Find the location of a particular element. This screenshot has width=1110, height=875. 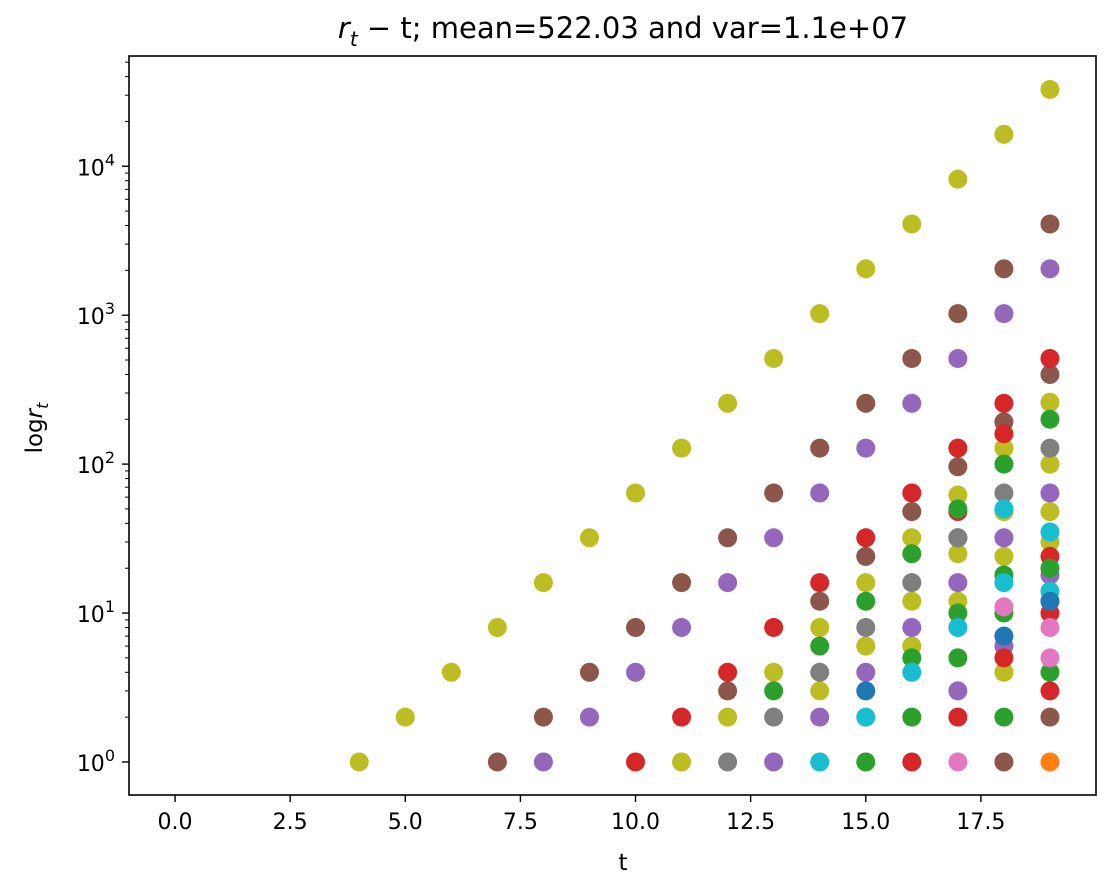

x-tick-label: 0.0 is located at coordinates (175, 822).